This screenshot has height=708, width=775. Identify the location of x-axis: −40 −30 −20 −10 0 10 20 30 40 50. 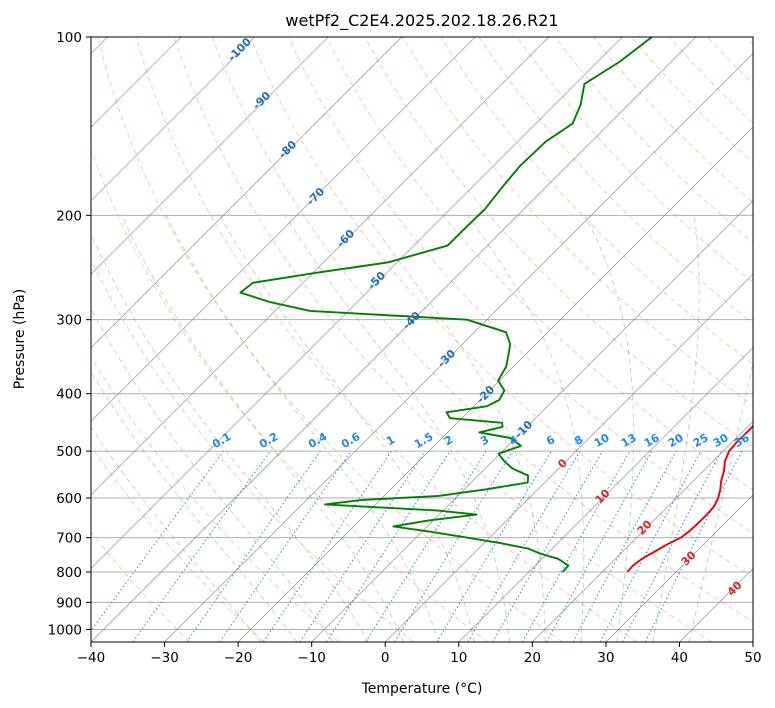
(419, 654).